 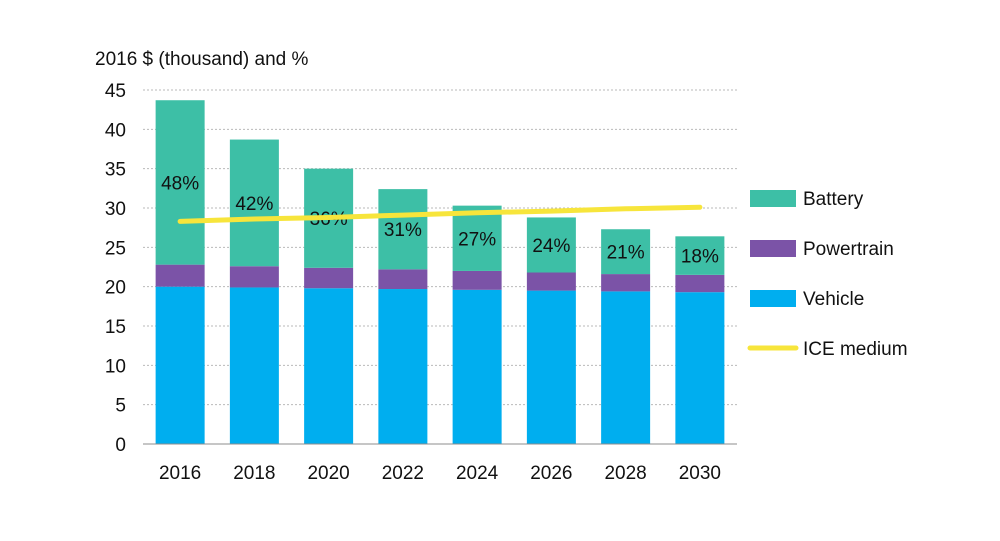 I want to click on y-tick-label: 5, so click(x=120, y=406).